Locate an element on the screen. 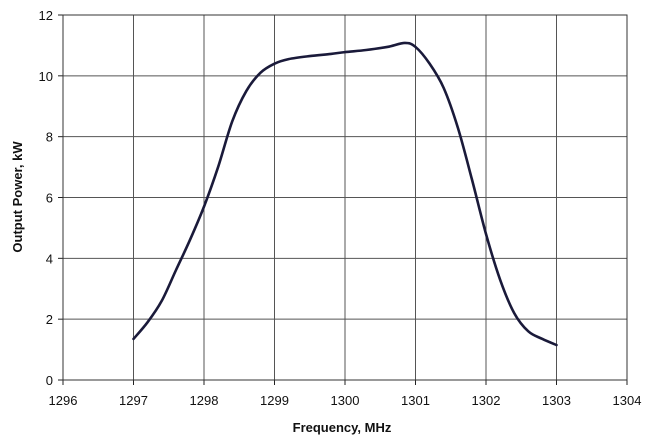 The height and width of the screenshot is (439, 647). x-axis-label: Frequency, MHz is located at coordinates (342, 427).